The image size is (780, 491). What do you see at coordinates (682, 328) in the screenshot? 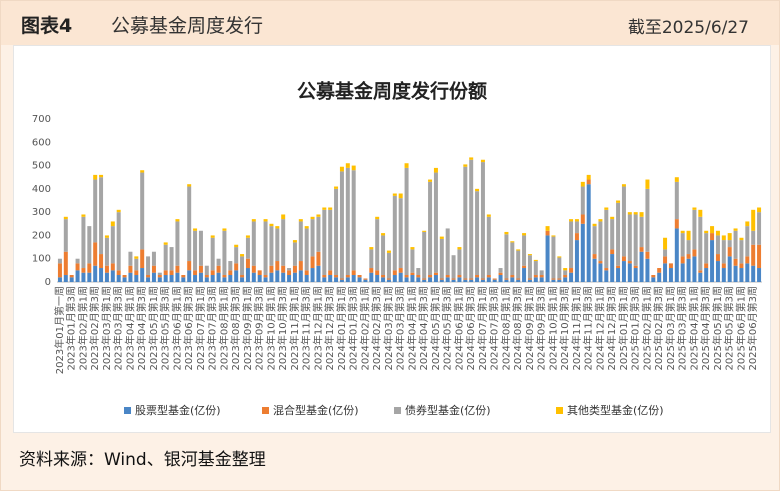
I see `x-tick-label: 2025年03月第3周` at bounding box center [682, 328].